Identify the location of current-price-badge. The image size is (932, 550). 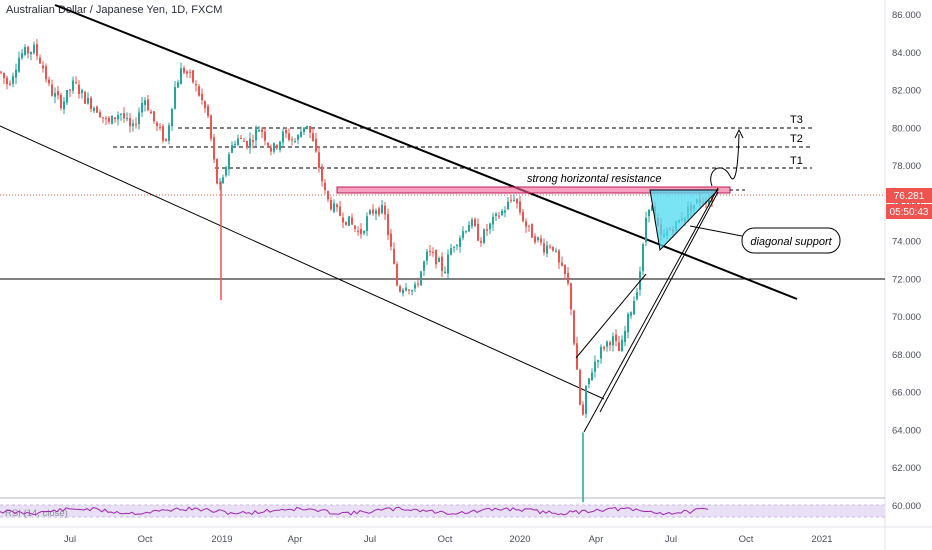
(909, 195).